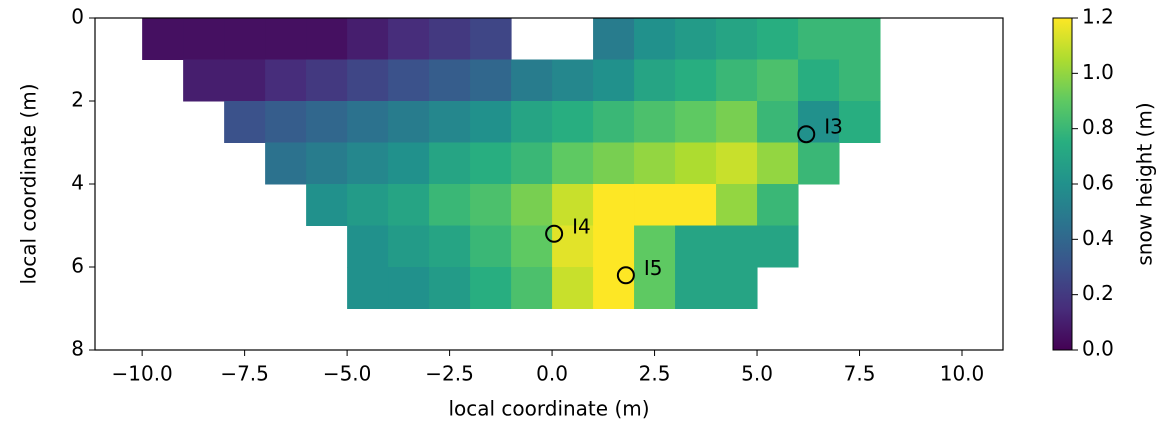 The height and width of the screenshot is (435, 1169). What do you see at coordinates (77, 100) in the screenshot?
I see `y-tick-label: 2` at bounding box center [77, 100].